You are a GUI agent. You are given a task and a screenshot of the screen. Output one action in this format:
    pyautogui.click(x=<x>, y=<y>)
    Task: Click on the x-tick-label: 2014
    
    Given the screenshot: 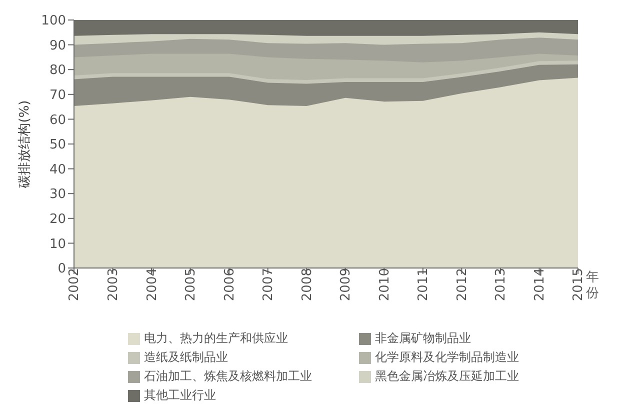 What is the action you would take?
    pyautogui.click(x=540, y=285)
    